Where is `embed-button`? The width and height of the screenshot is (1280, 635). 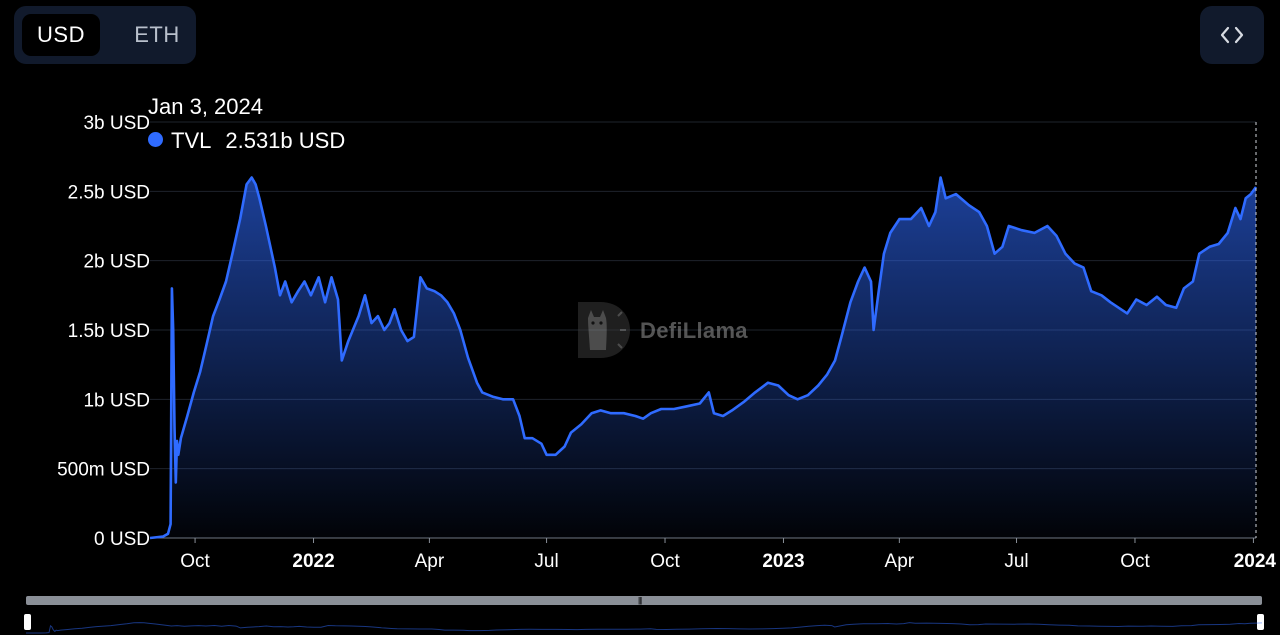
embed-button is located at coordinates (1232, 35).